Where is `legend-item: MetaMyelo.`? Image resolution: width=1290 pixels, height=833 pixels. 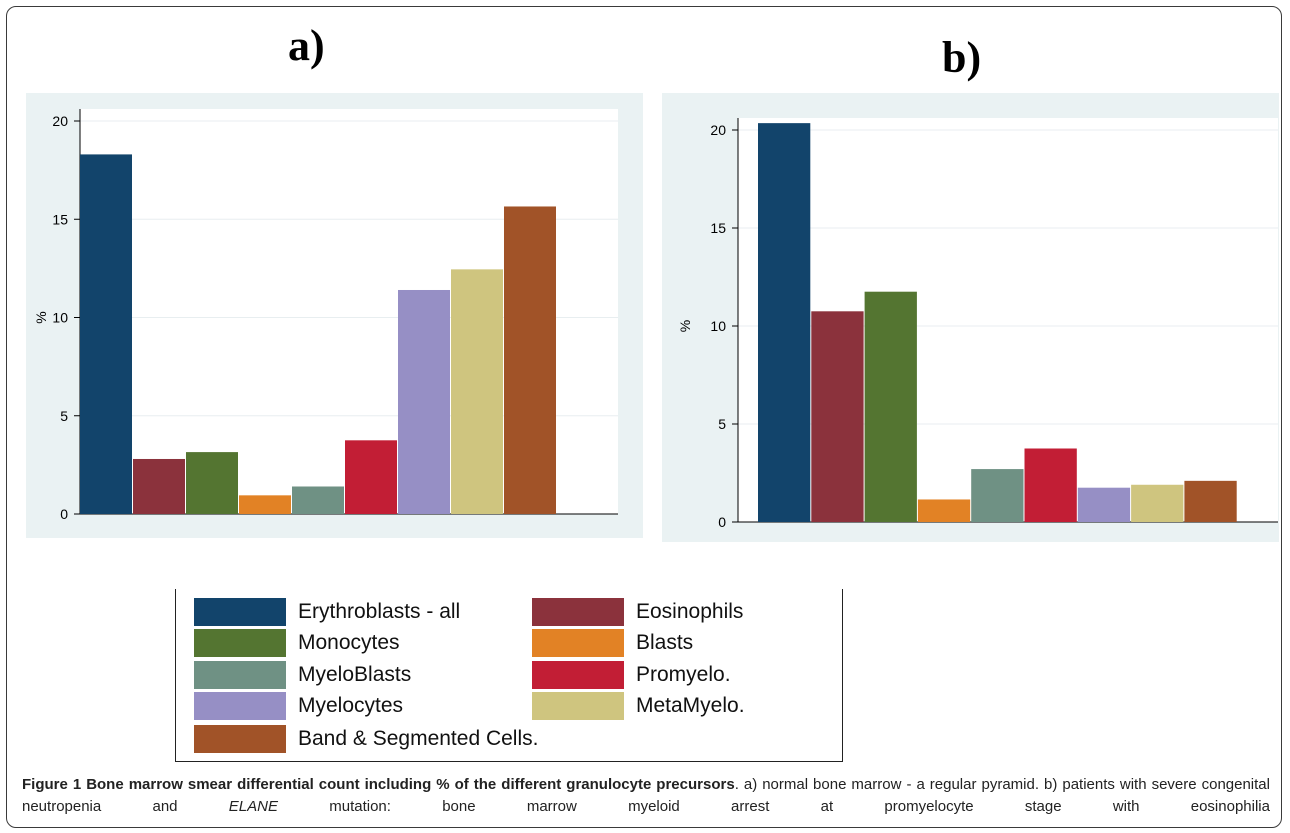
legend-item: MetaMyelo. is located at coordinates (638, 706).